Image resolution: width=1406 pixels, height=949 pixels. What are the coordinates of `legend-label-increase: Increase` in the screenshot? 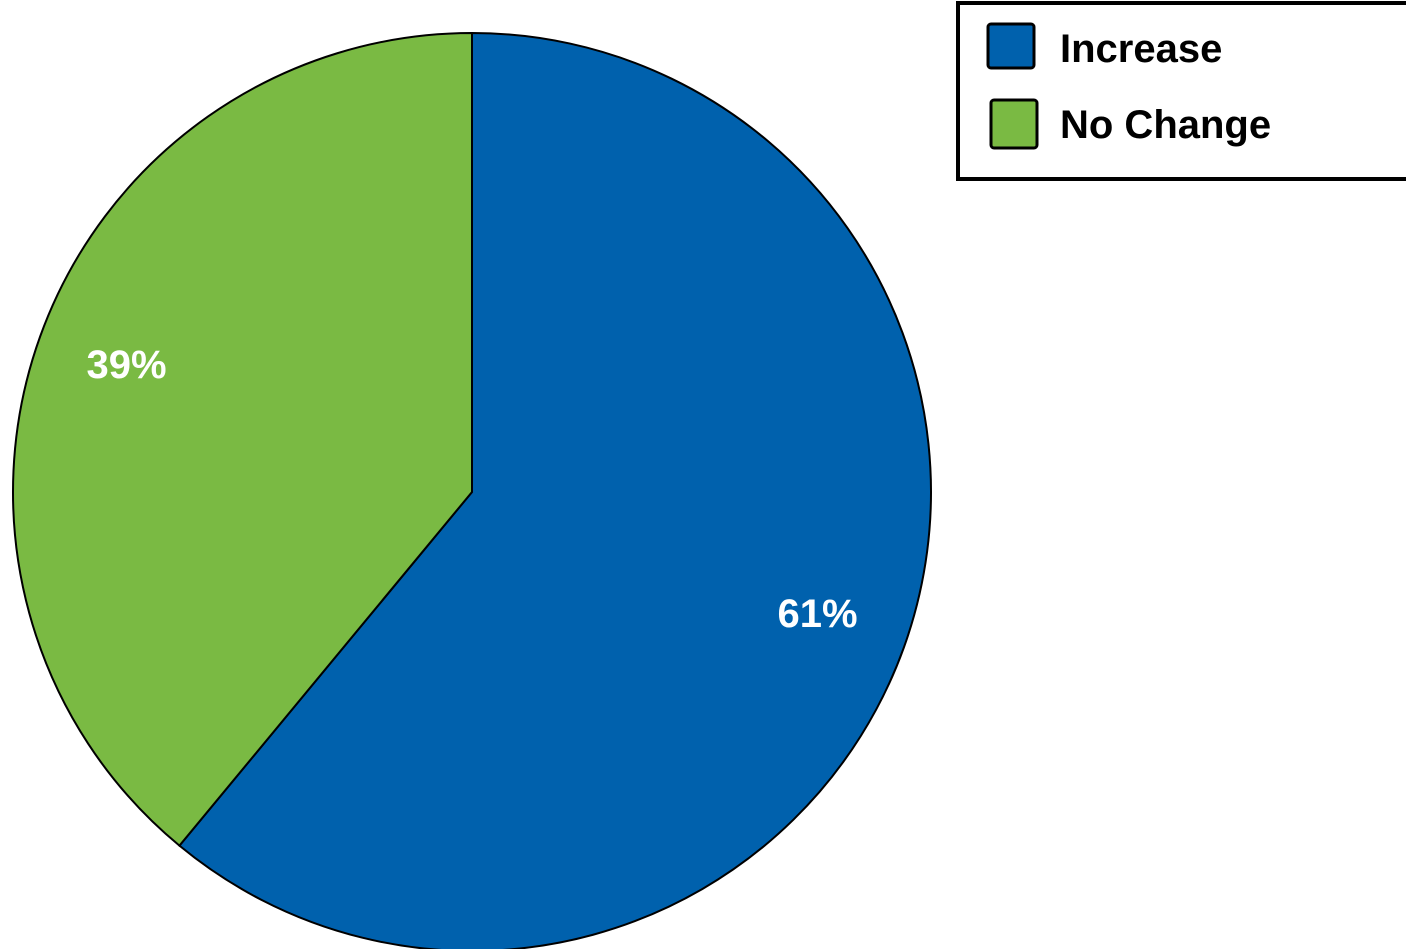 It's located at (1141, 49).